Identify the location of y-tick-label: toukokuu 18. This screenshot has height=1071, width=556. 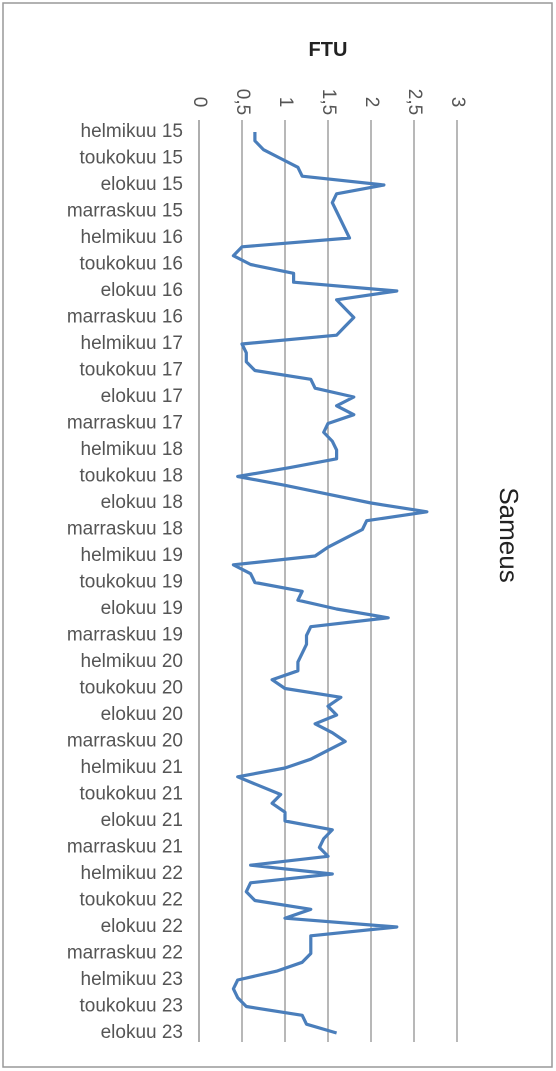
(131, 476).